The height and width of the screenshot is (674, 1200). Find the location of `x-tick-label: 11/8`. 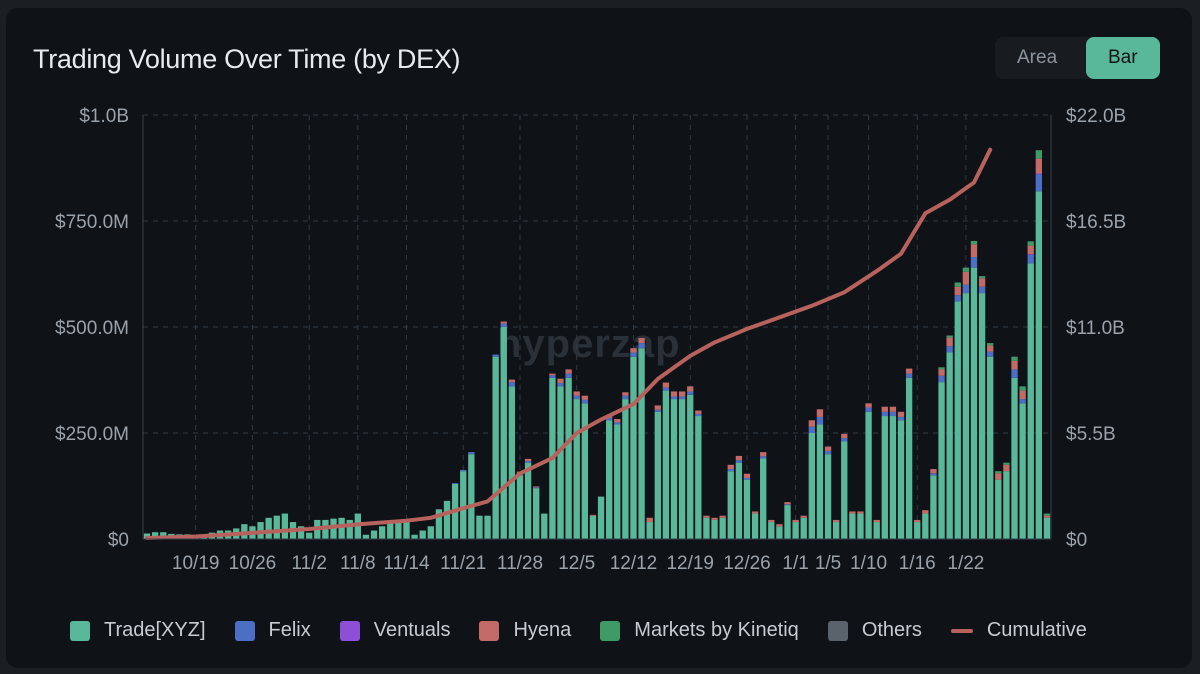

x-tick-label: 11/8 is located at coordinates (358, 563).